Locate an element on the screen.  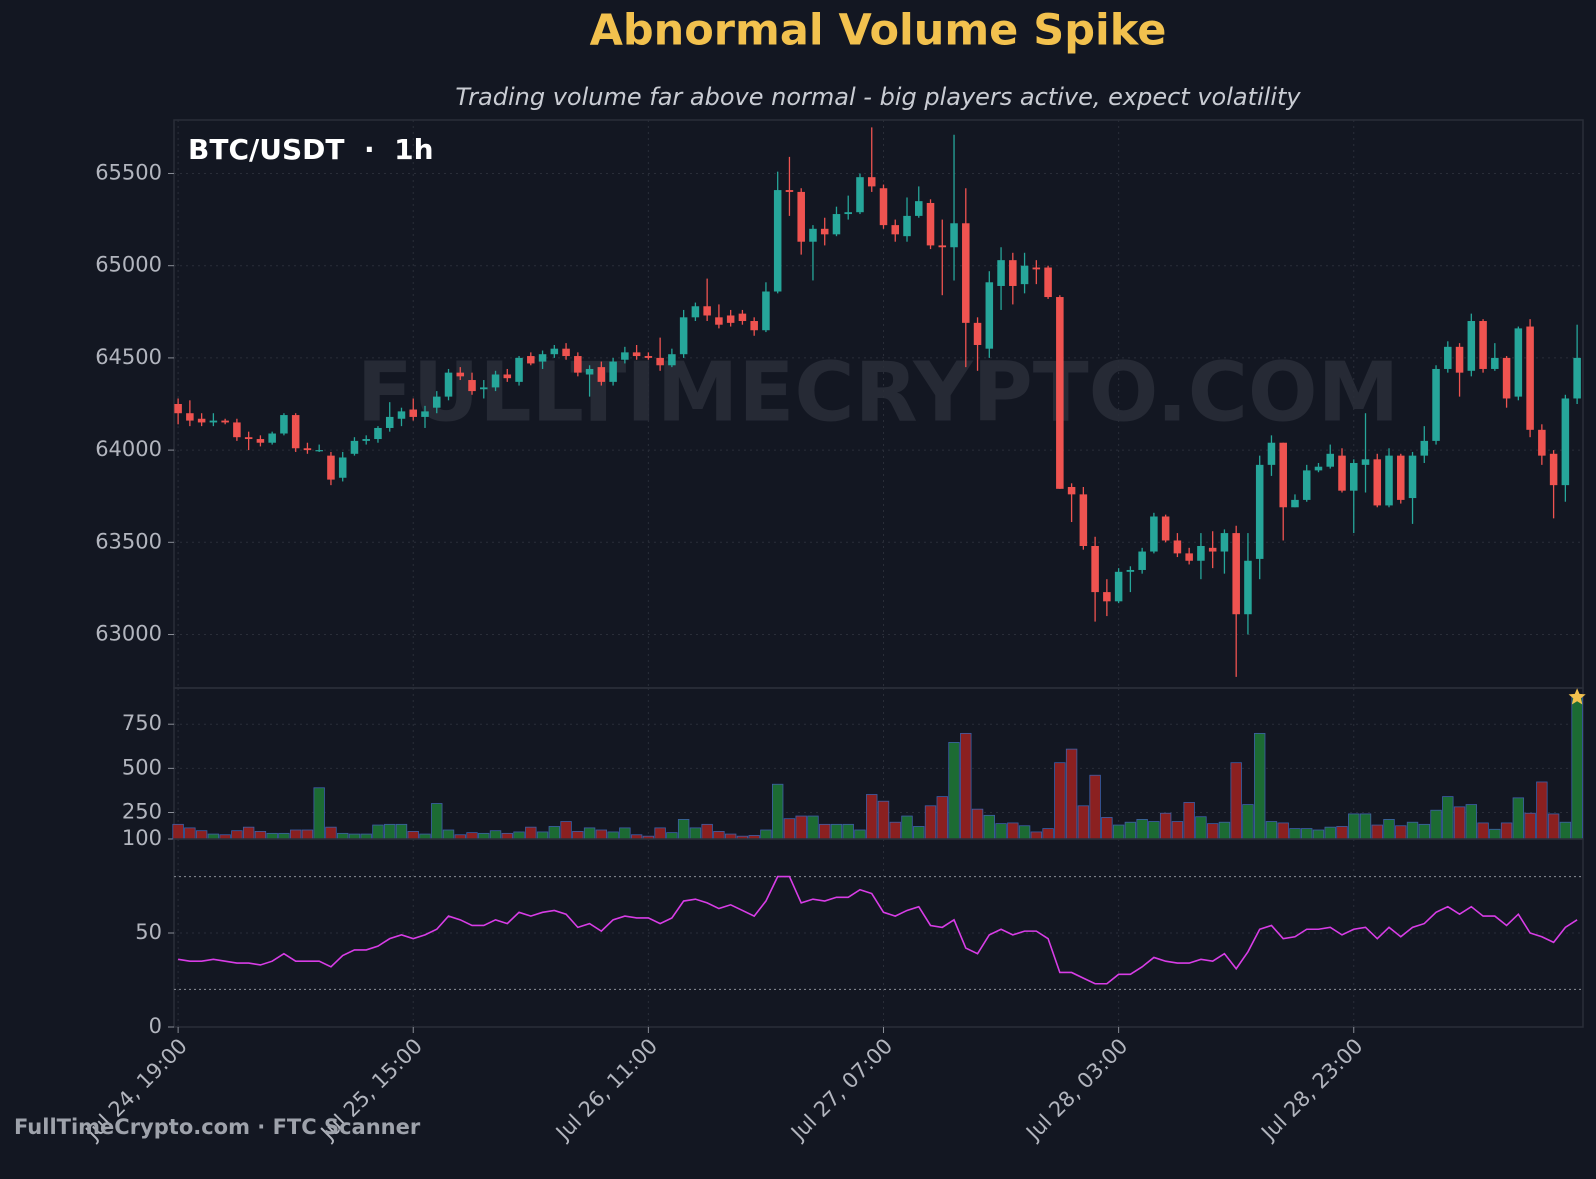
y-tick-label: 63000 is located at coordinates (128, 634).